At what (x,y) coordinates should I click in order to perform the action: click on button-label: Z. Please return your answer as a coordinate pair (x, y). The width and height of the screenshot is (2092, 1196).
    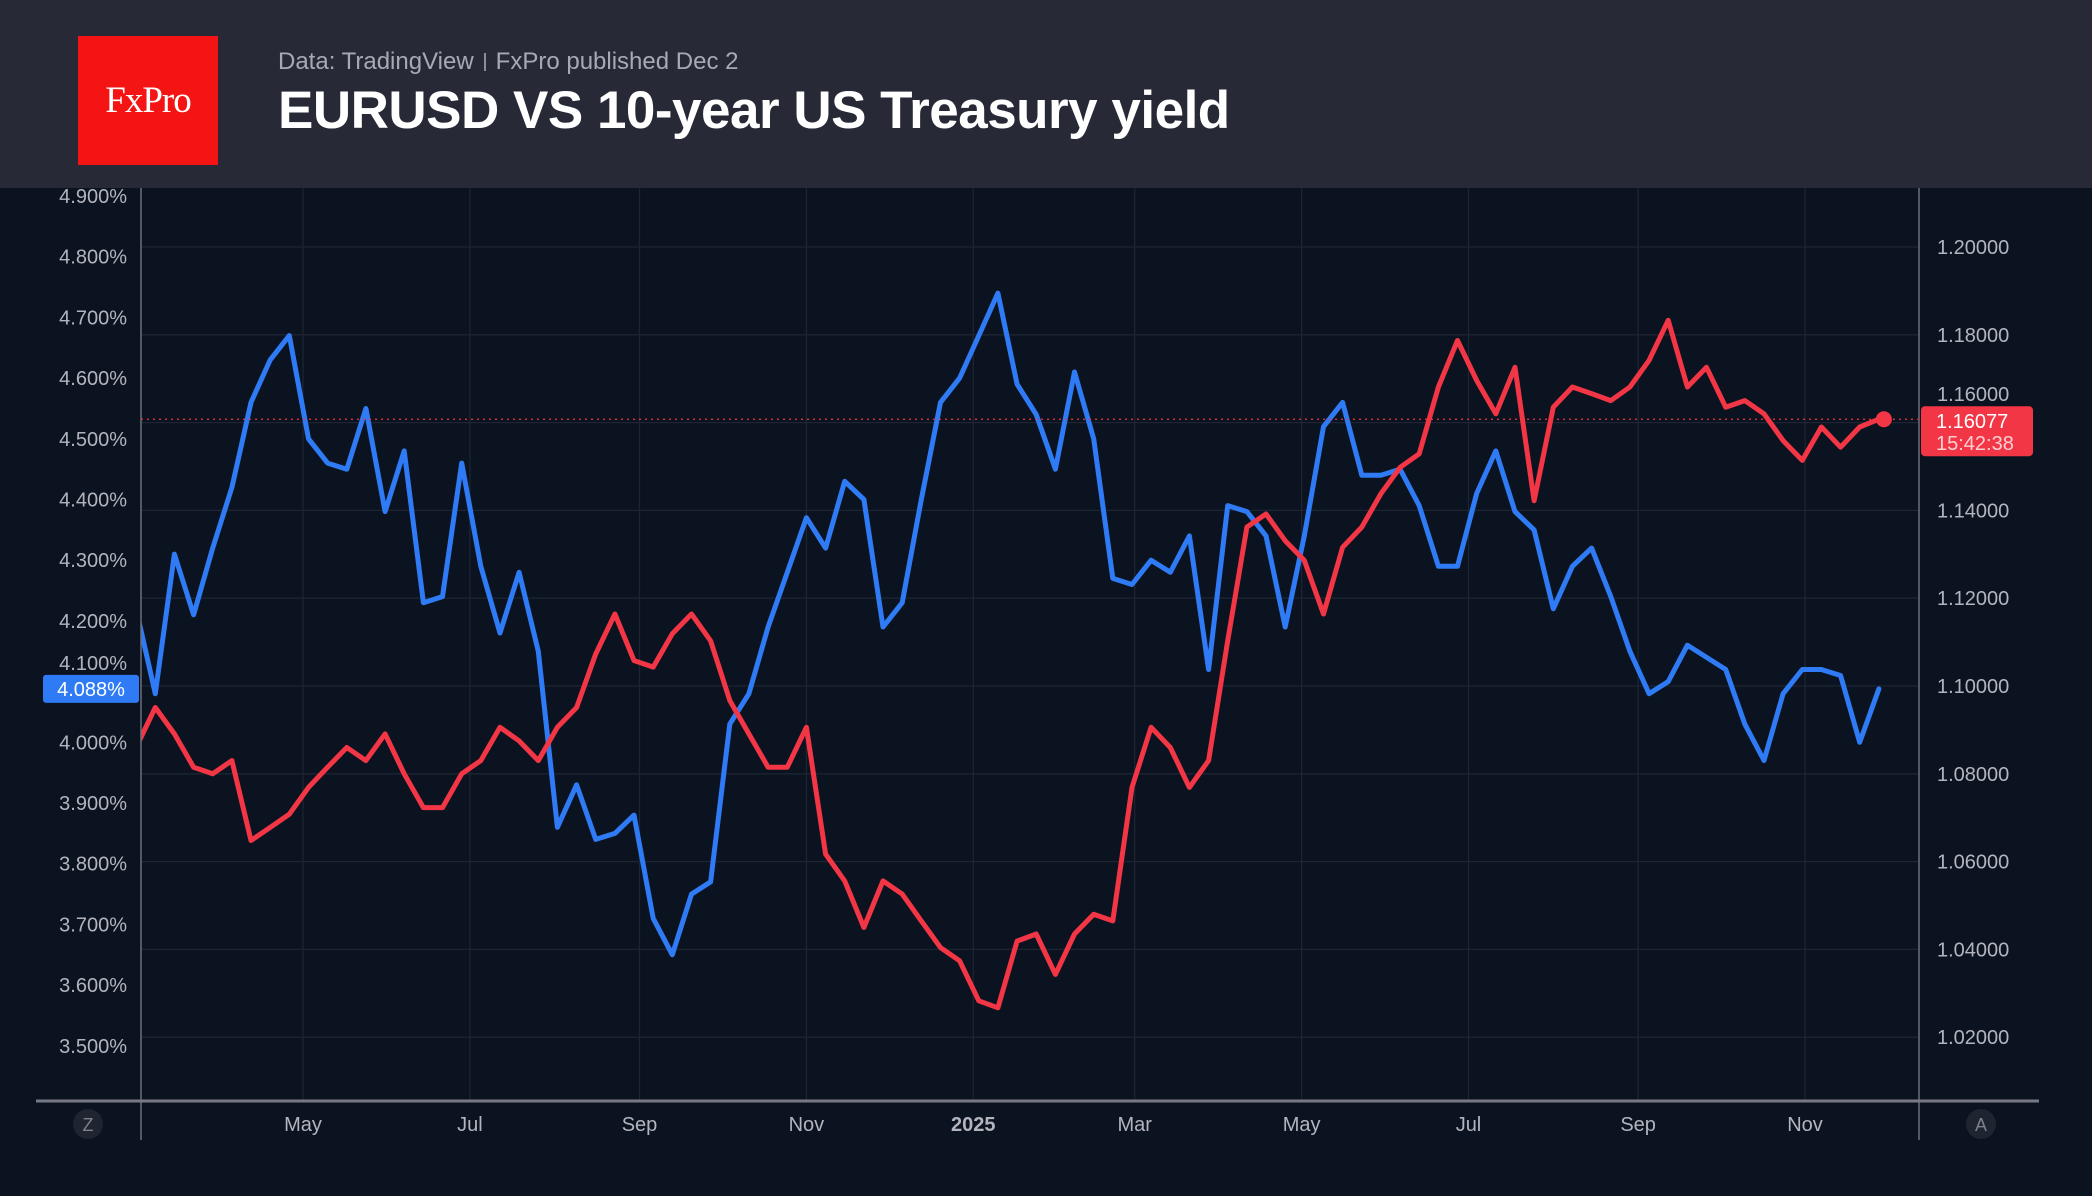
    Looking at the image, I should click on (88, 1125).